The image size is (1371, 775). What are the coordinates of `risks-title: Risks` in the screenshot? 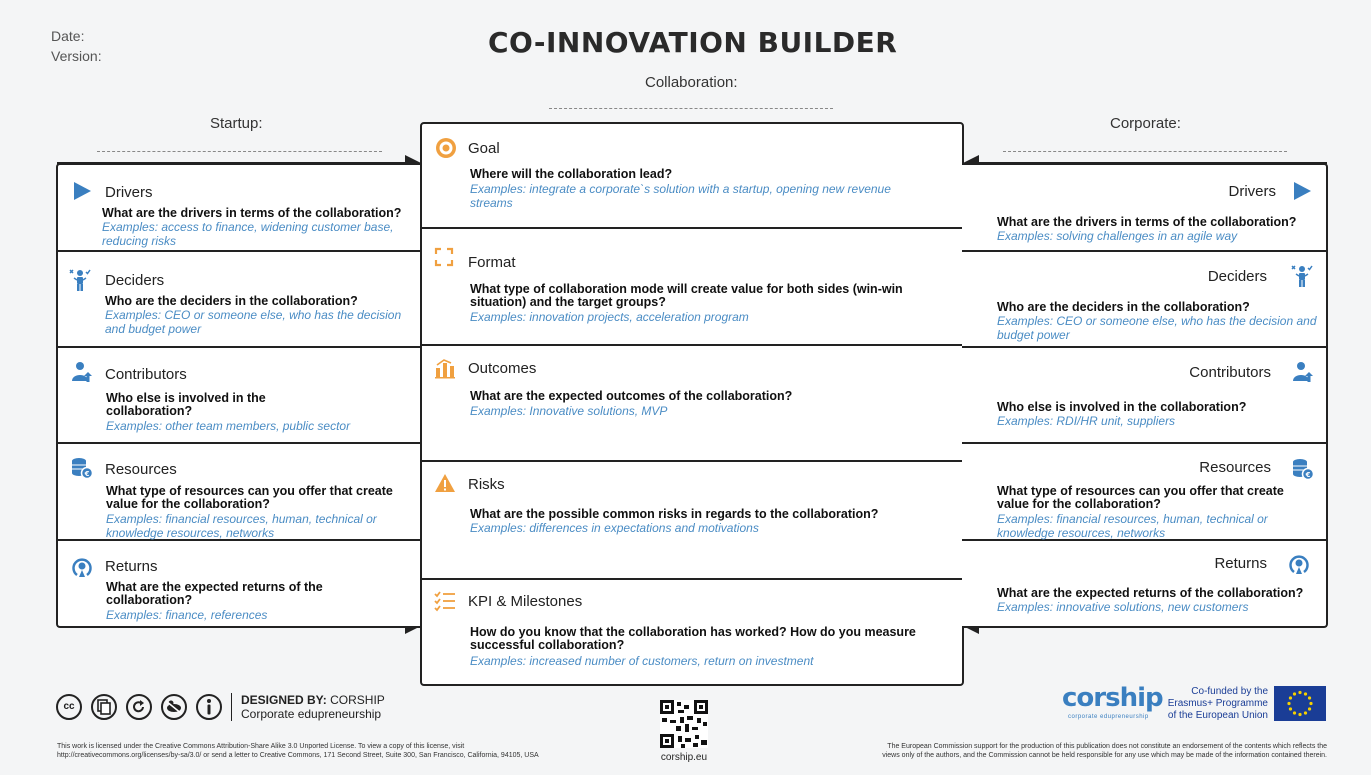 It's located at (486, 484).